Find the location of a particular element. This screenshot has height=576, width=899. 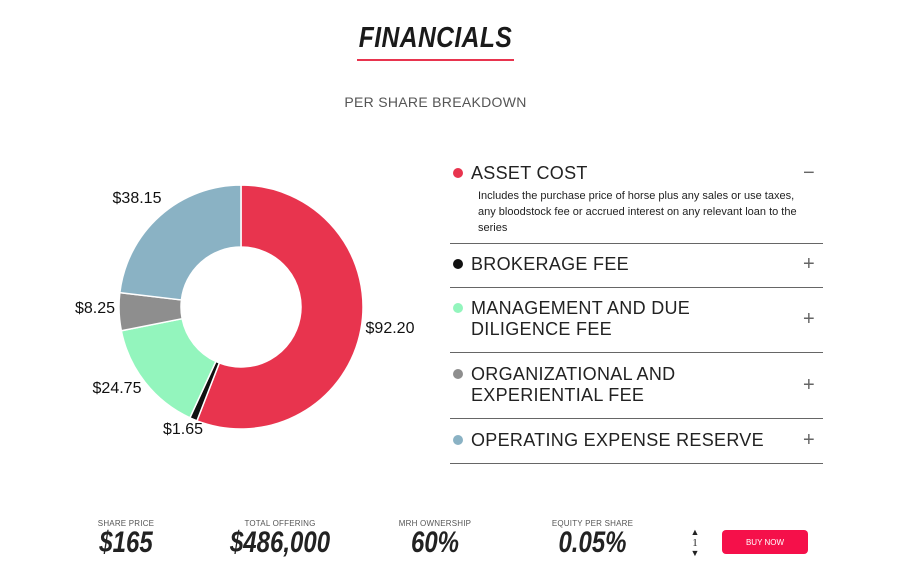

increment-icon: ▲ is located at coordinates (695, 532).